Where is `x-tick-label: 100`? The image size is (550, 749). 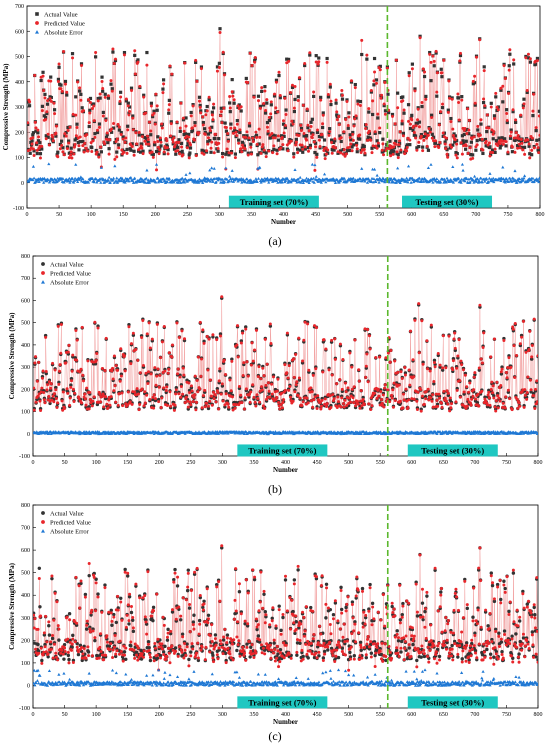
x-tick-label: 100 is located at coordinates (91, 215).